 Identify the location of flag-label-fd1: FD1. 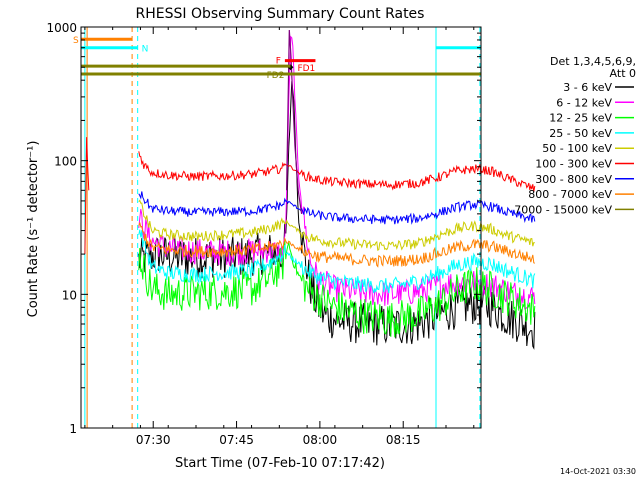
(306, 69).